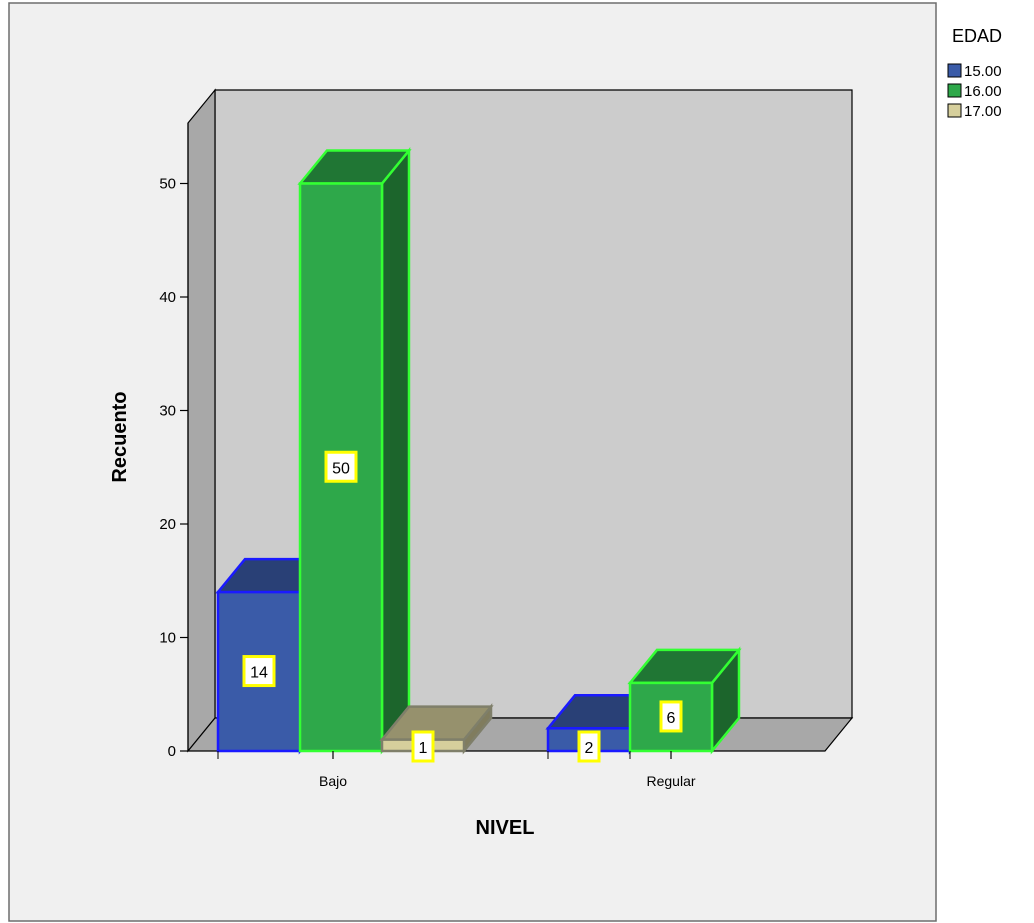 The width and height of the screenshot is (1034, 923). What do you see at coordinates (333, 781) in the screenshot?
I see `x-tick-label: Bajo` at bounding box center [333, 781].